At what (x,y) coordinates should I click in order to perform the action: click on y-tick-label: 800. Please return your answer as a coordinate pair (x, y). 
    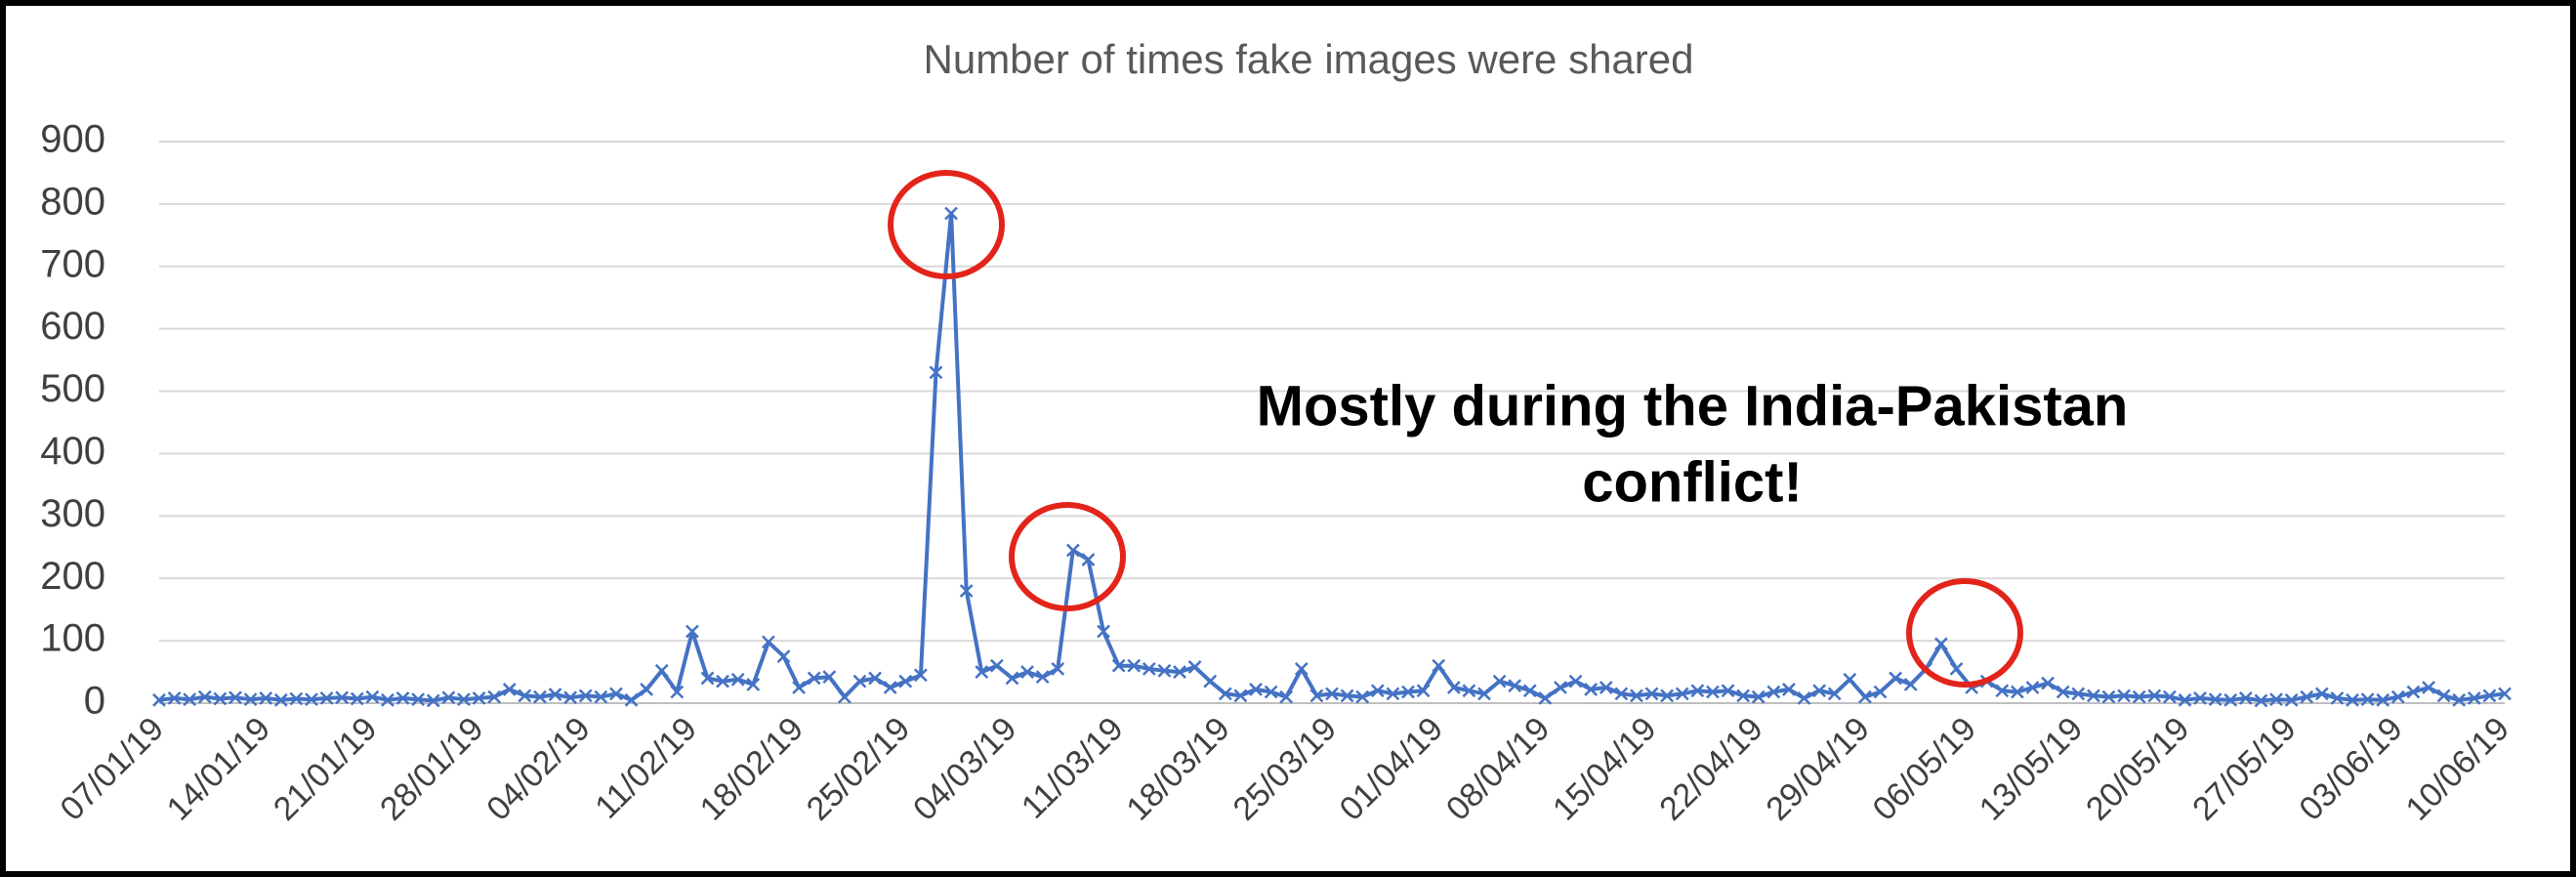
    Looking at the image, I should click on (72, 201).